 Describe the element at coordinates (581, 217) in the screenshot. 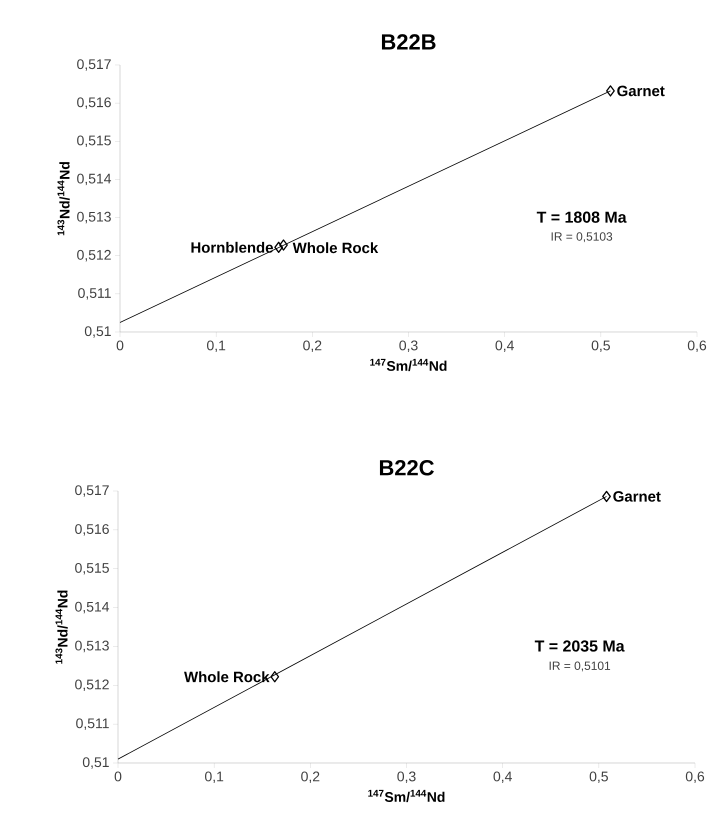

I see `annotation: T = 1808 Ma` at that location.